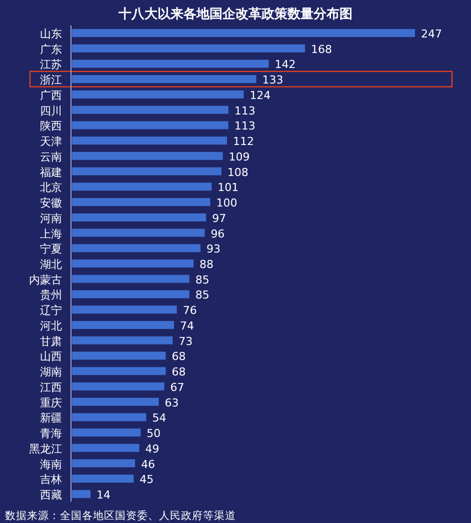  Describe the element at coordinates (51, 172) in the screenshot. I see `y-tick-label: 福建` at that location.